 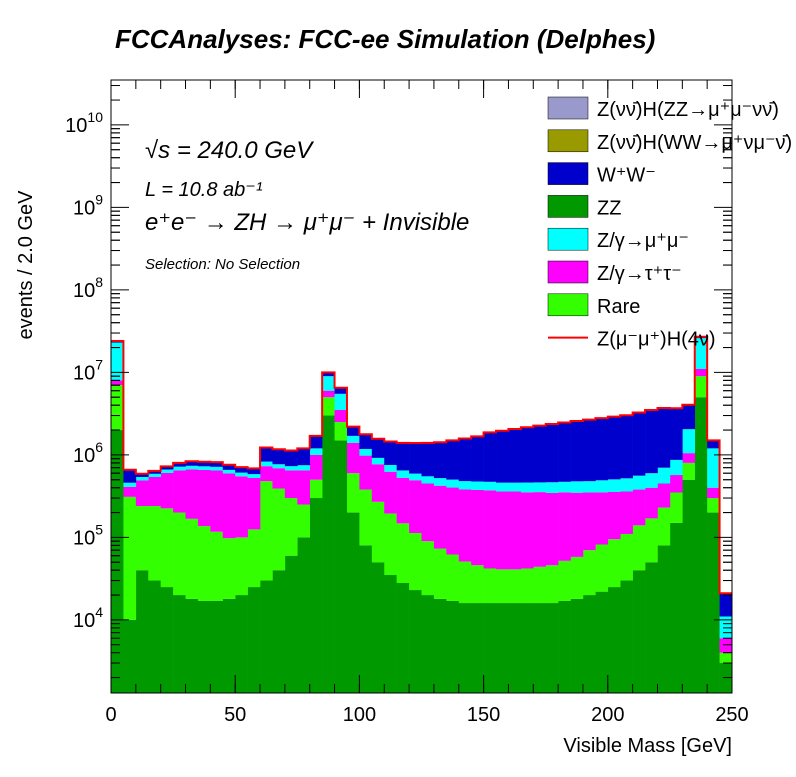 What do you see at coordinates (204, 190) in the screenshot?
I see `annotation: L = 10.8 ab⁻¹` at bounding box center [204, 190].